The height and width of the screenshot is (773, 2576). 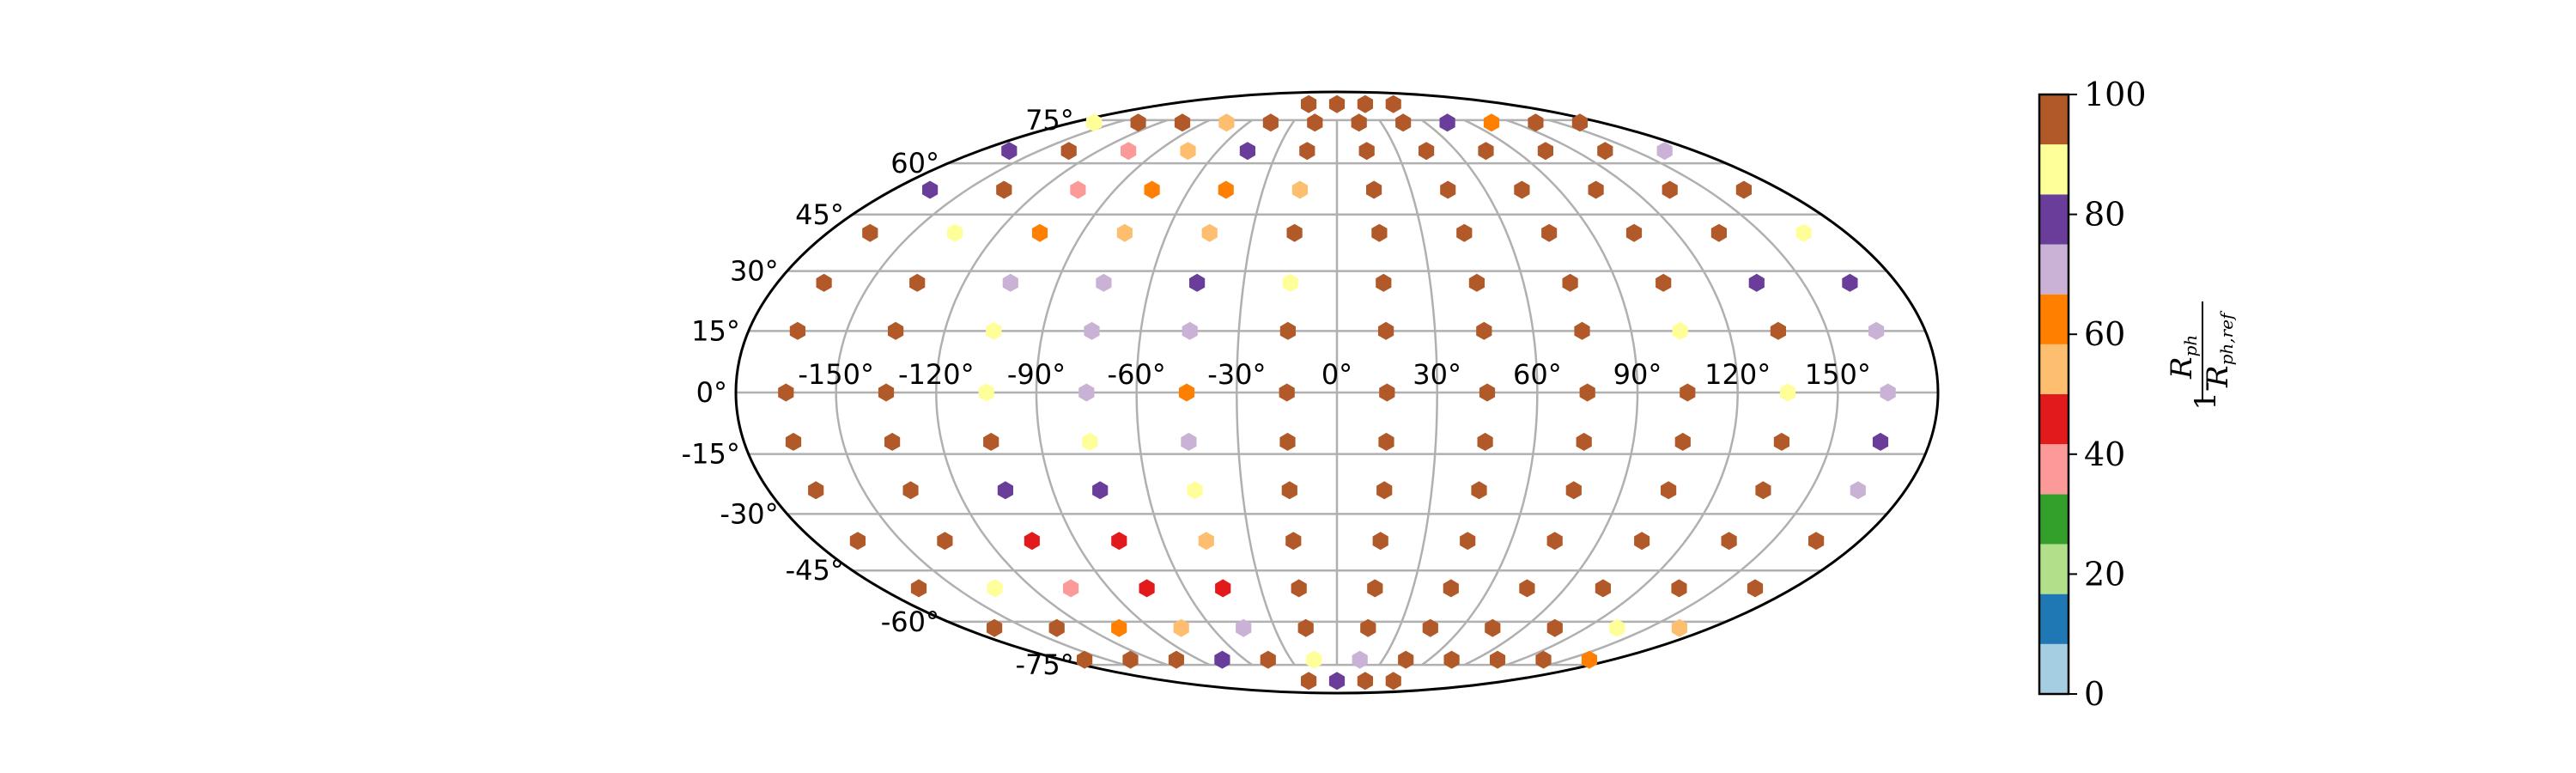 I want to click on longitude-tick-label: -150°, so click(x=836, y=374).